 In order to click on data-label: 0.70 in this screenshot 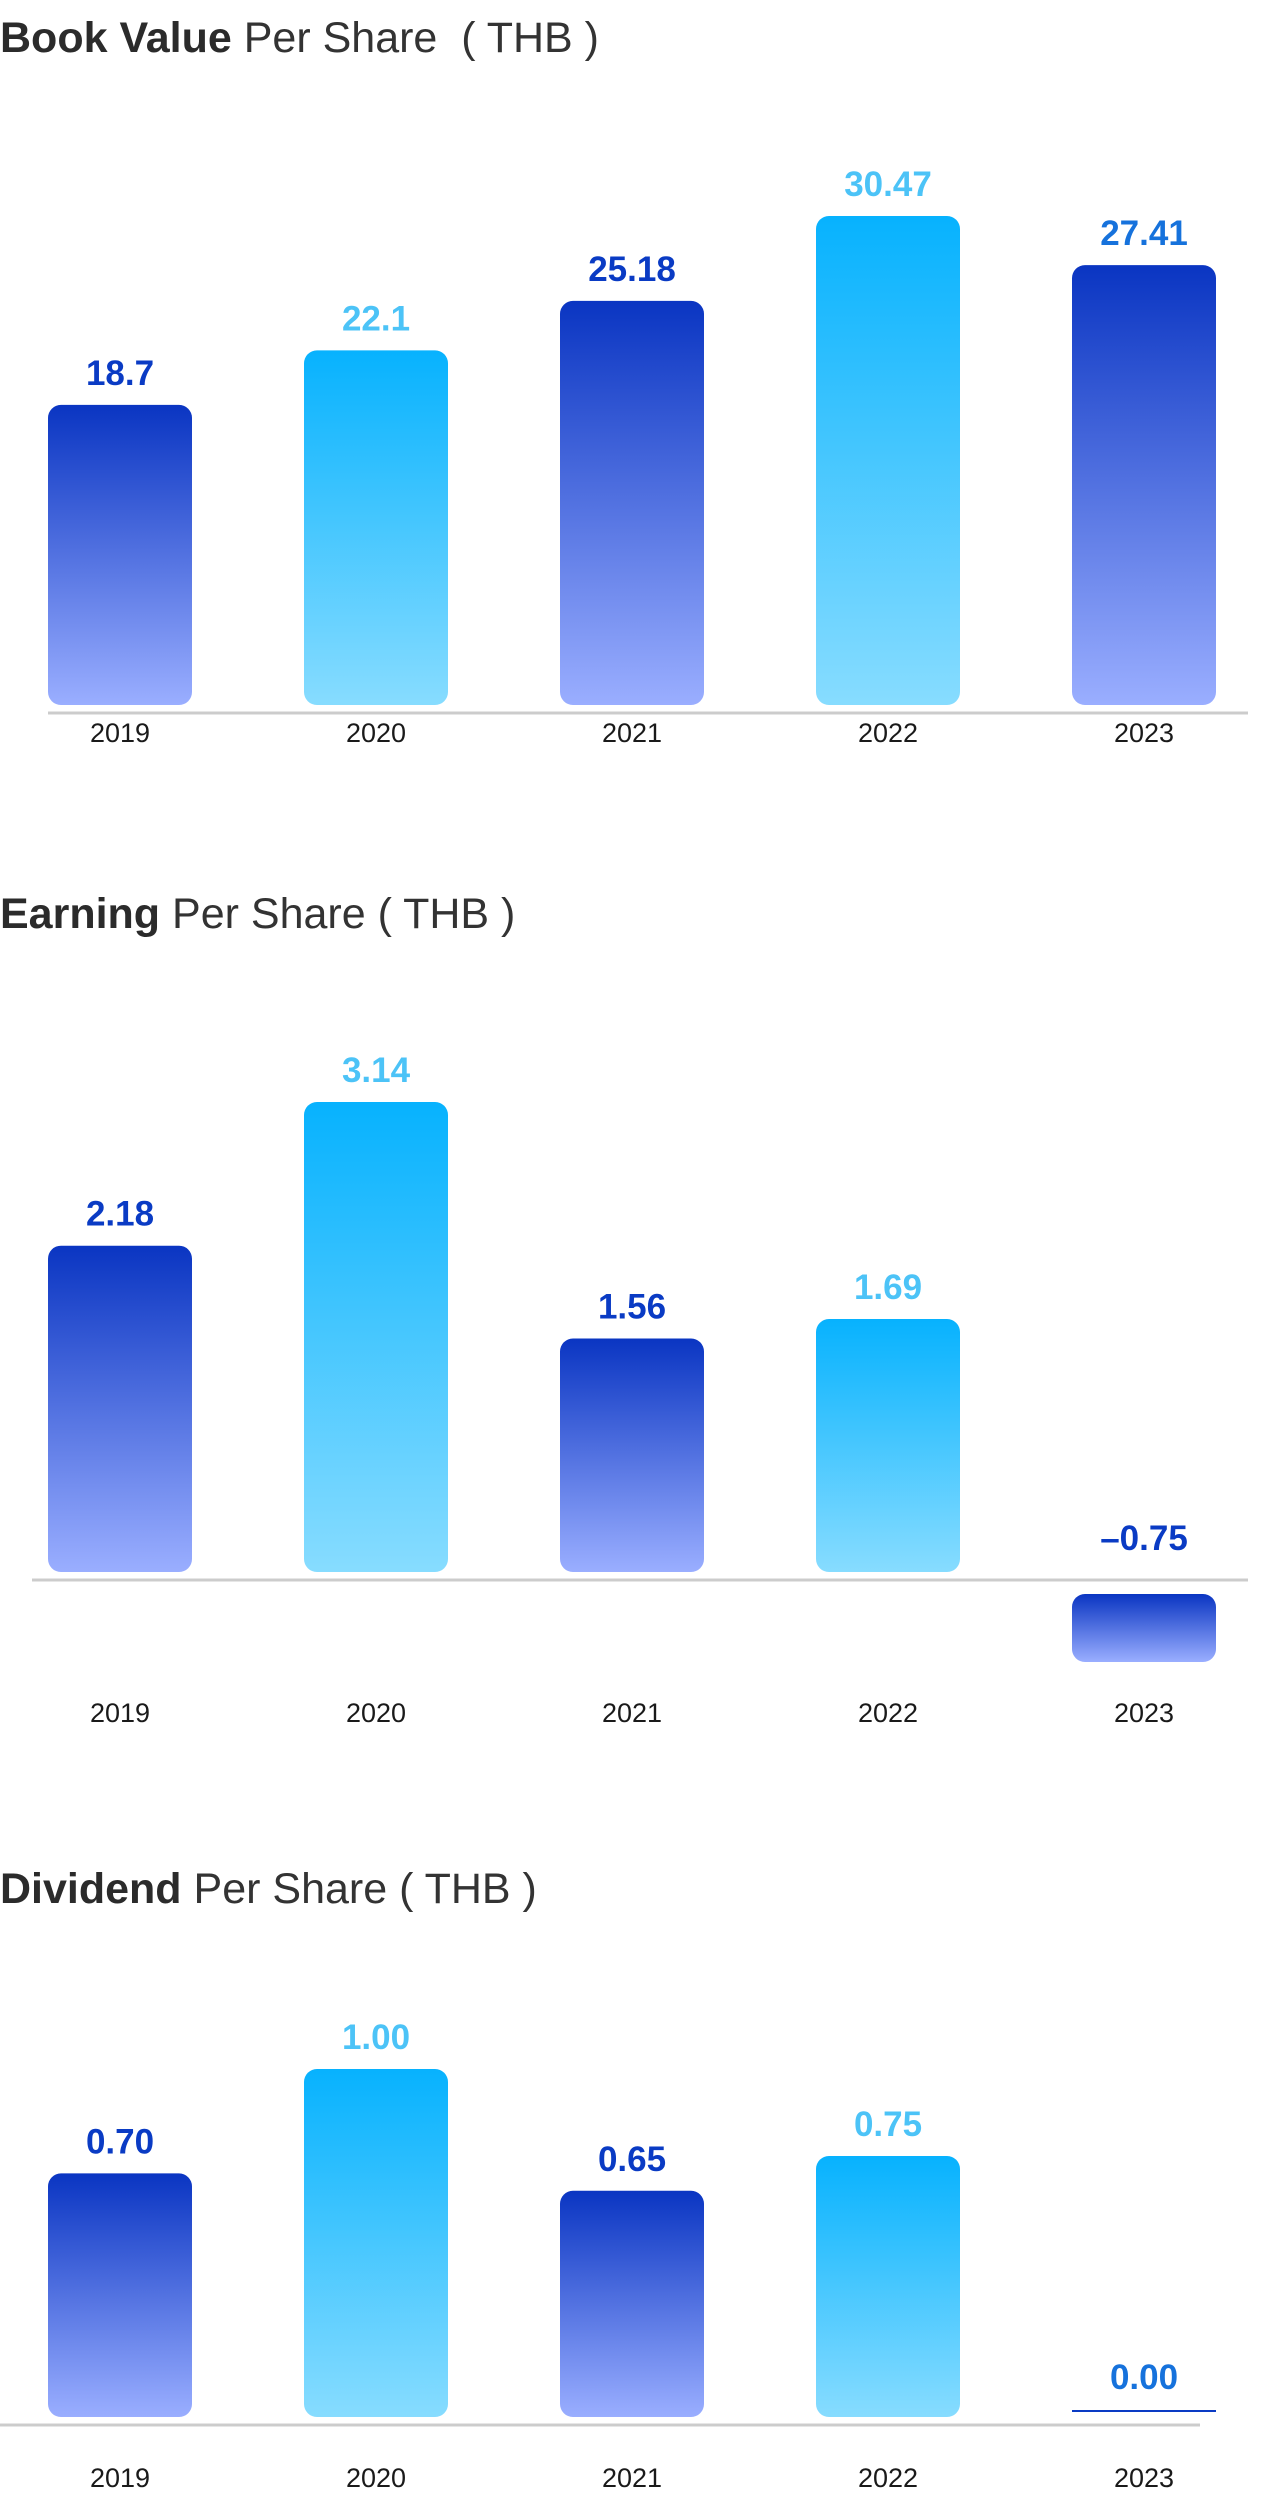, I will do `click(120, 2141)`.